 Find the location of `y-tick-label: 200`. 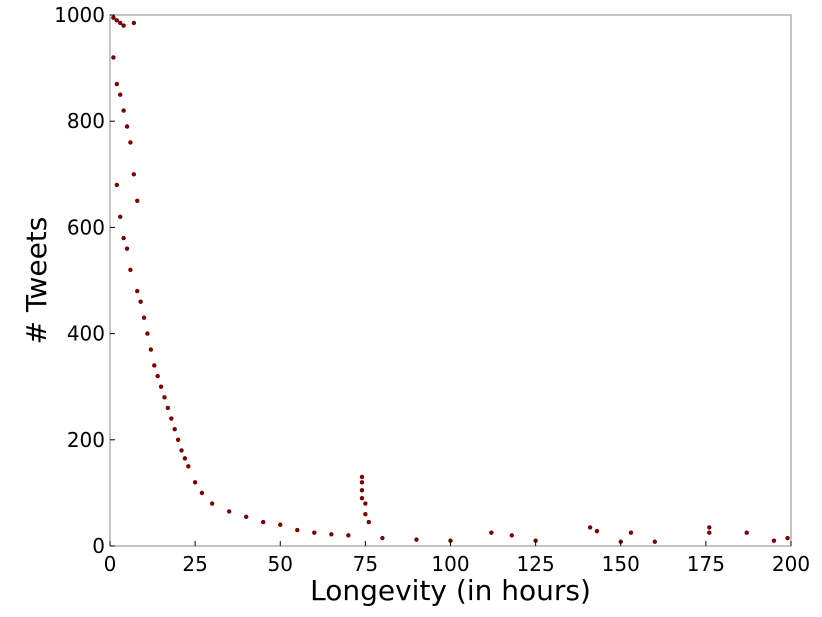

y-tick-label: 200 is located at coordinates (86, 440).